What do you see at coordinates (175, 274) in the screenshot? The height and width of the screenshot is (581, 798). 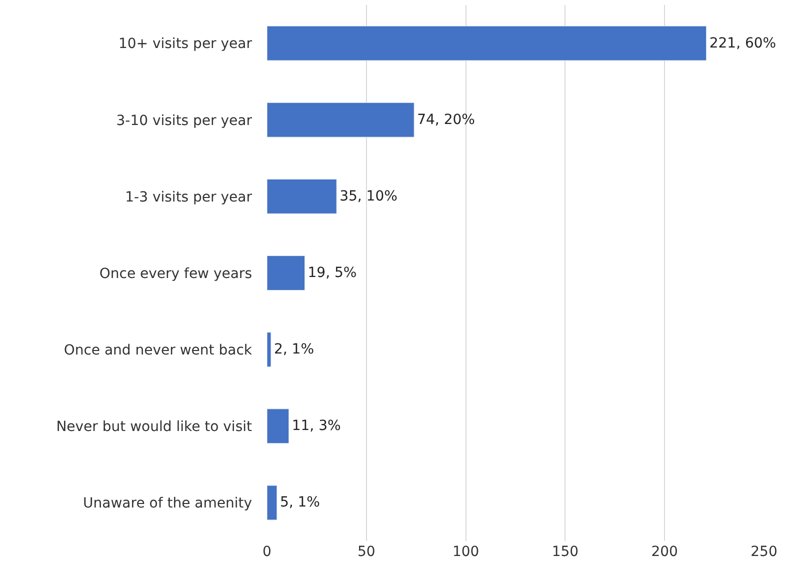 I see `y-tick-label: Once every few years` at bounding box center [175, 274].